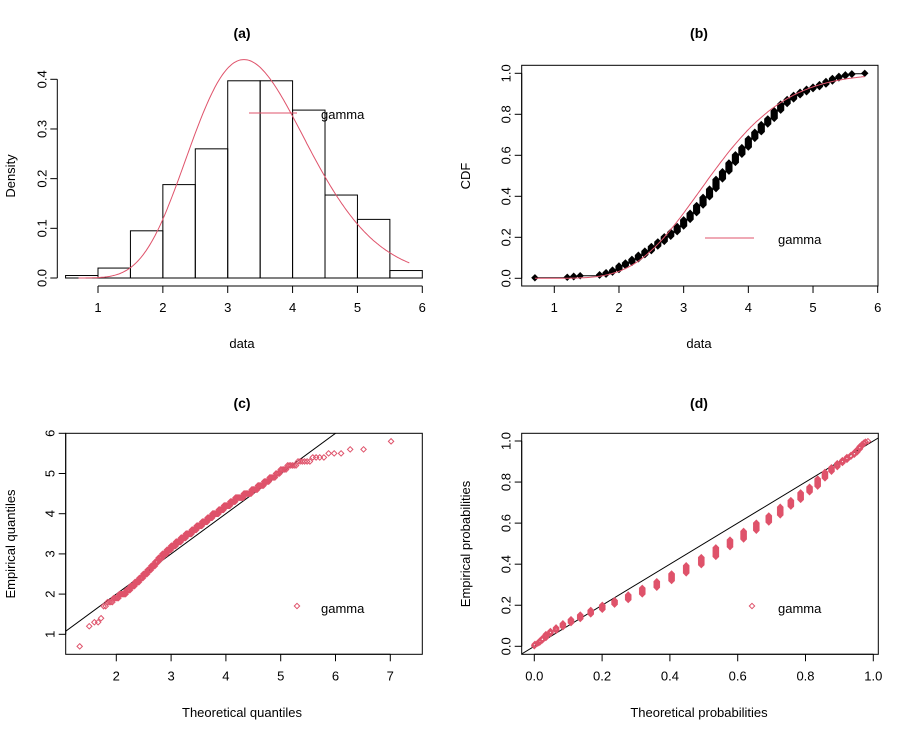  What do you see at coordinates (280, 675) in the screenshot?
I see `c-xtick-label: 5` at bounding box center [280, 675].